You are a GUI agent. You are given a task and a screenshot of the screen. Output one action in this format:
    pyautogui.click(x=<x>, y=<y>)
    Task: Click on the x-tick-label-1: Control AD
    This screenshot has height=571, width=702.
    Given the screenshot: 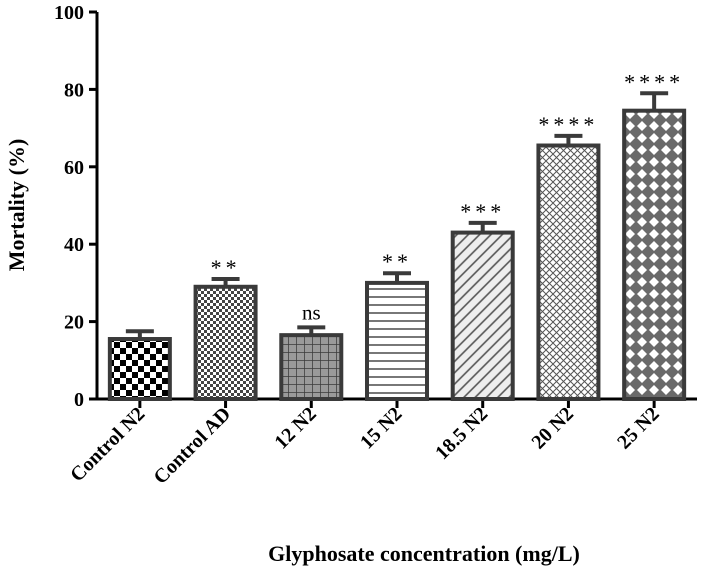 What is the action you would take?
    pyautogui.click(x=192, y=446)
    